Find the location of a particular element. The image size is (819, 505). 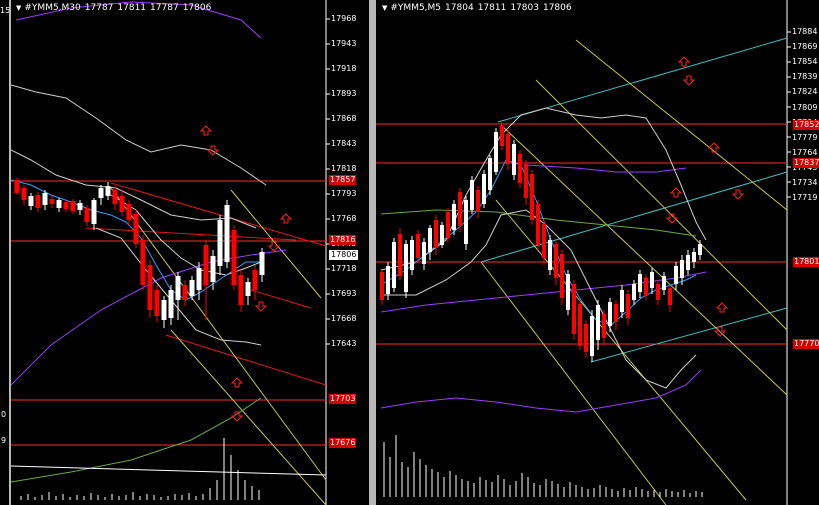

m5-price-label: 17764 is located at coordinates (805, 152).